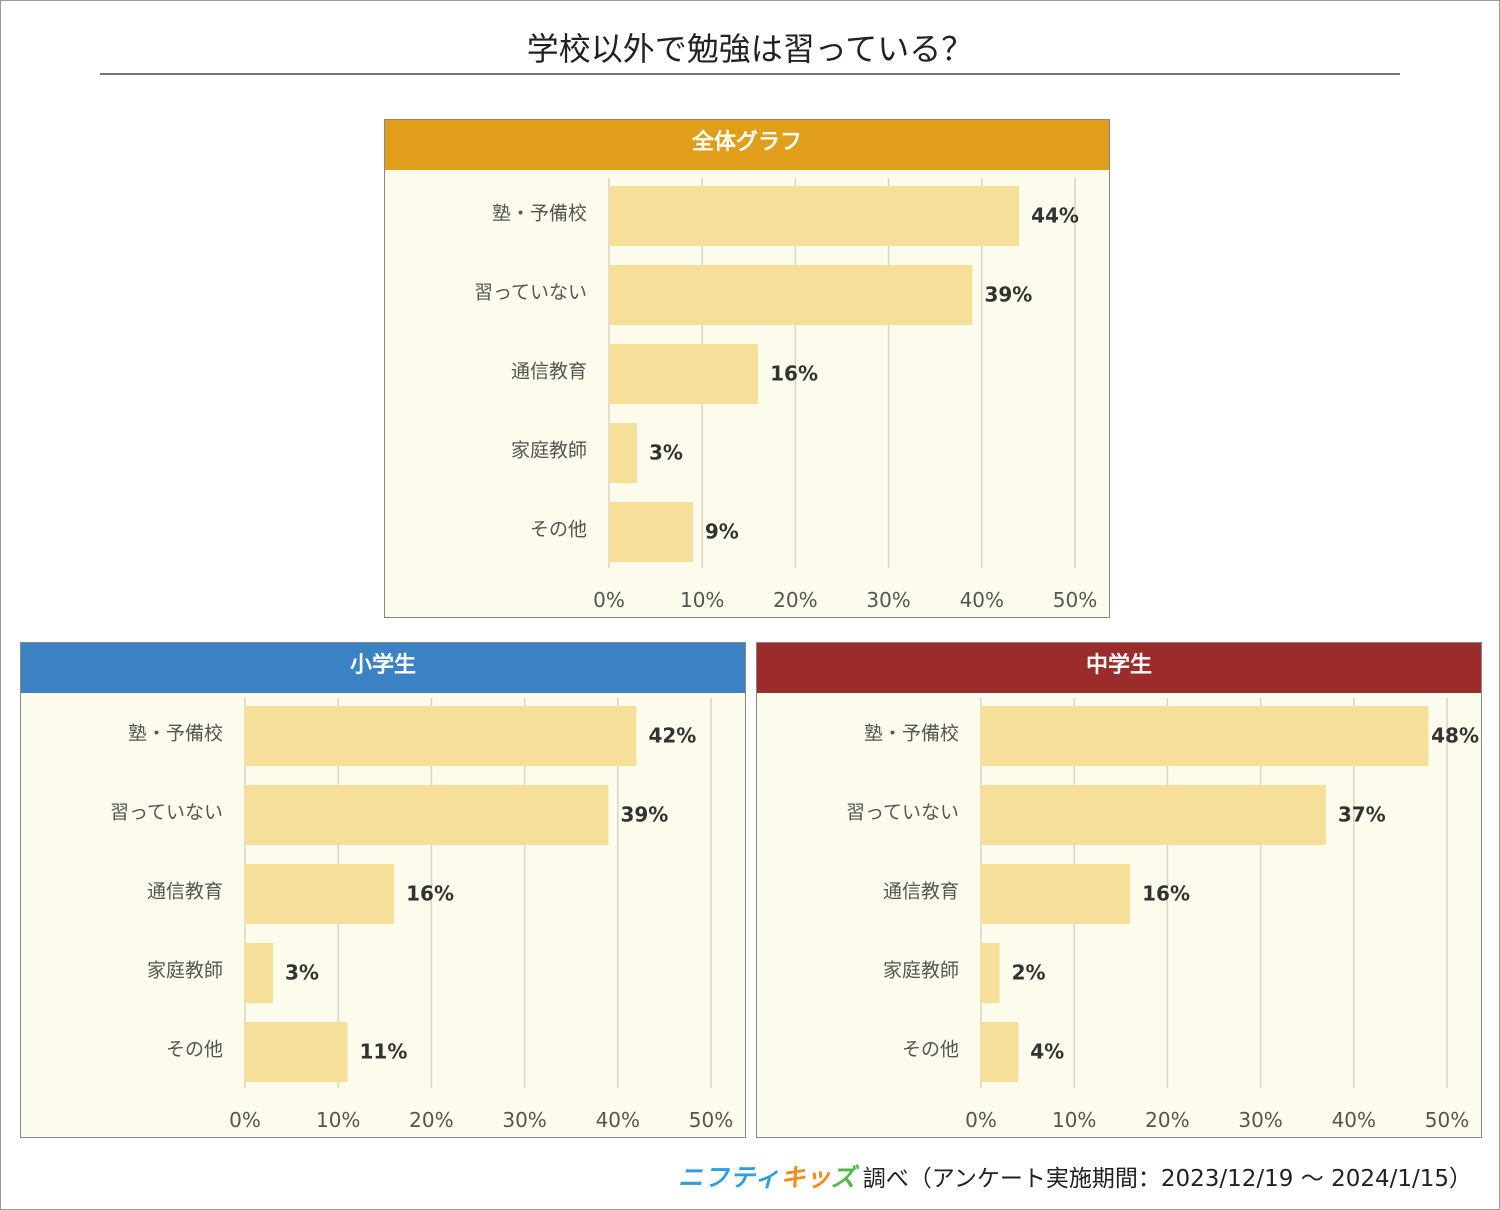  What do you see at coordinates (843, 1177) in the screenshot?
I see `logo-kids-b: ズ` at bounding box center [843, 1177].